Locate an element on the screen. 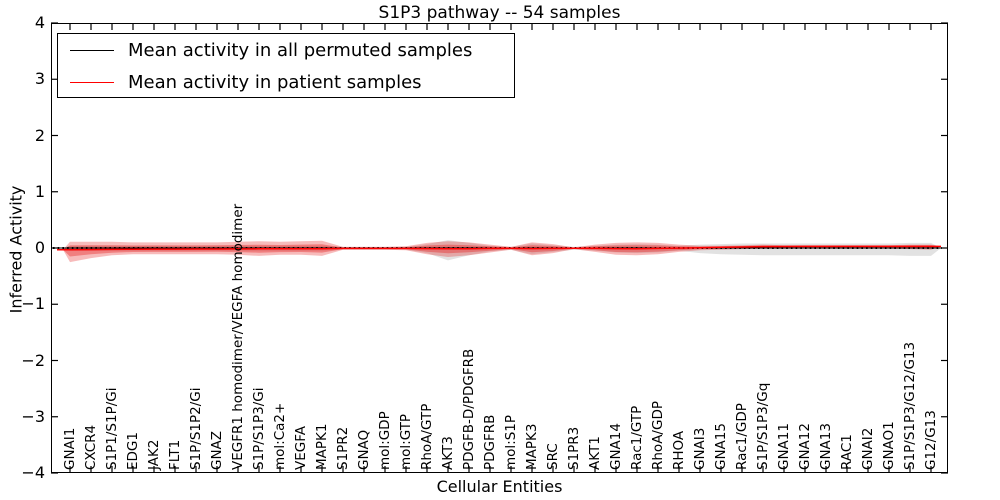 The height and width of the screenshot is (500, 1000). x-tick-label: S1P1/S1P/Gi is located at coordinates (112, 429).